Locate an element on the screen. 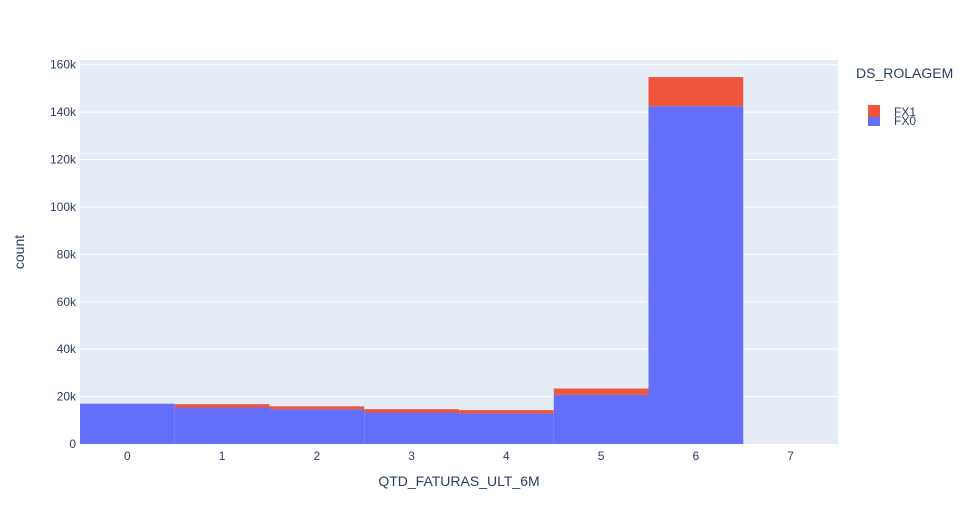 The image size is (968, 525). y-tick-label: 60k is located at coordinates (67, 302).